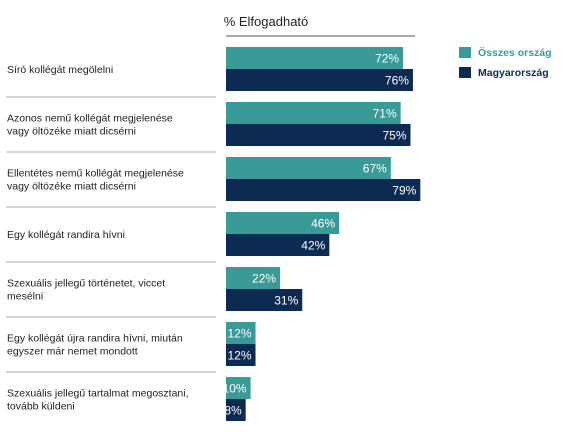 The image size is (570, 432). What do you see at coordinates (387, 59) in the screenshot?
I see `data-label: 72%` at bounding box center [387, 59].